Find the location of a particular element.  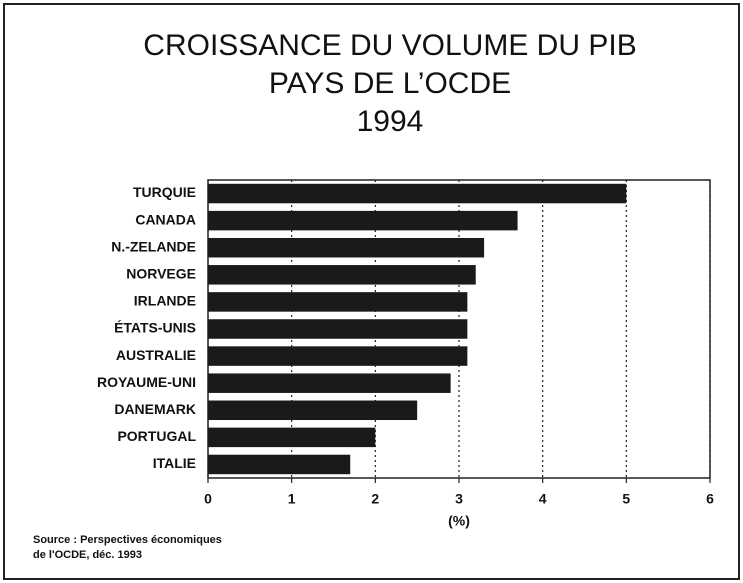

chart-title: PAYS DE L’OCDE is located at coordinates (390, 83).